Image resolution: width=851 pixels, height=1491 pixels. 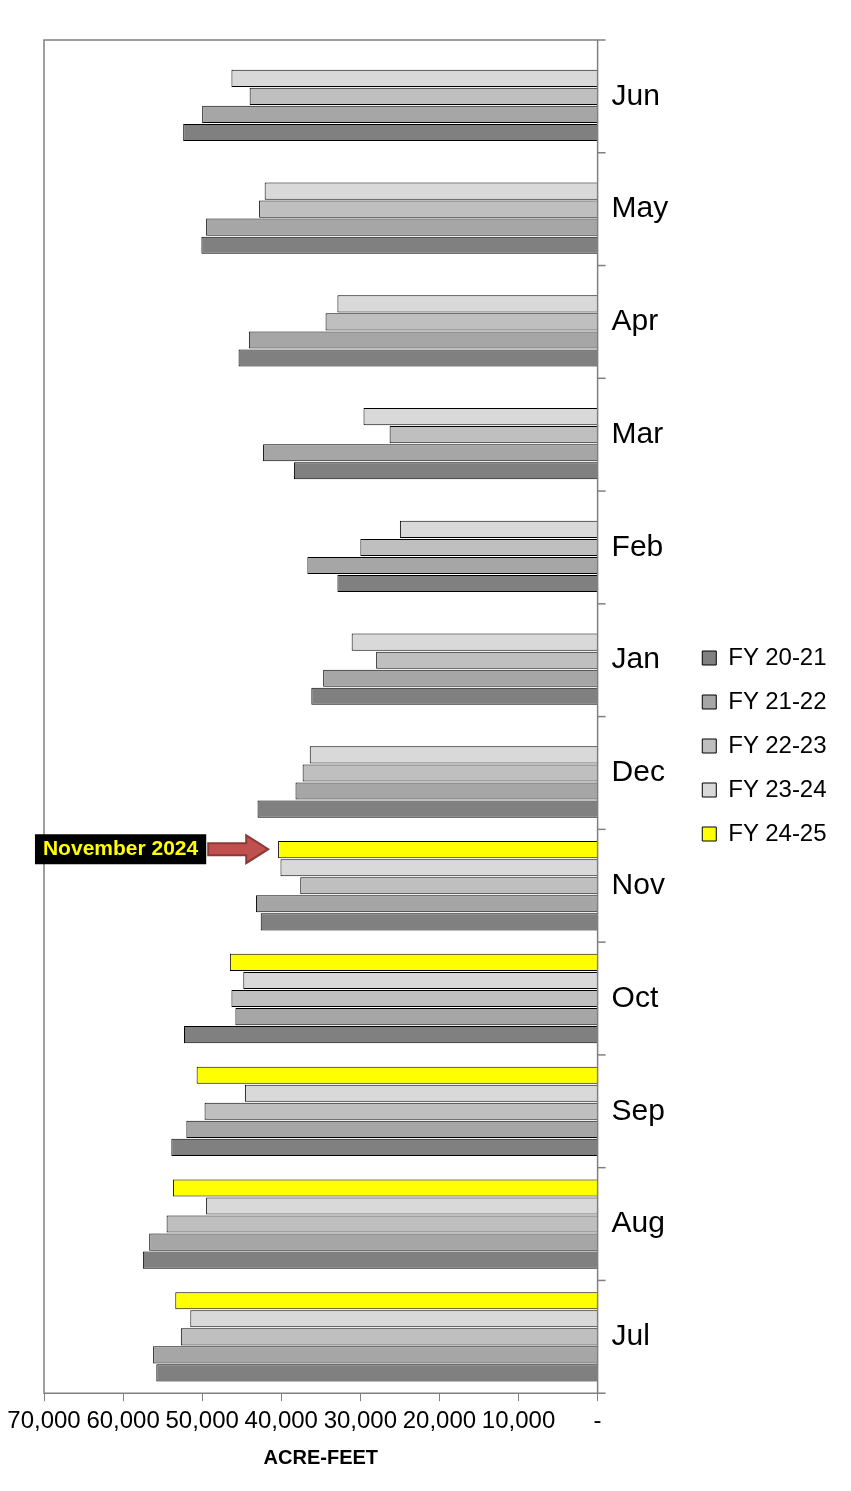 I want to click on legend-label: FY 21-22, so click(x=777, y=700).